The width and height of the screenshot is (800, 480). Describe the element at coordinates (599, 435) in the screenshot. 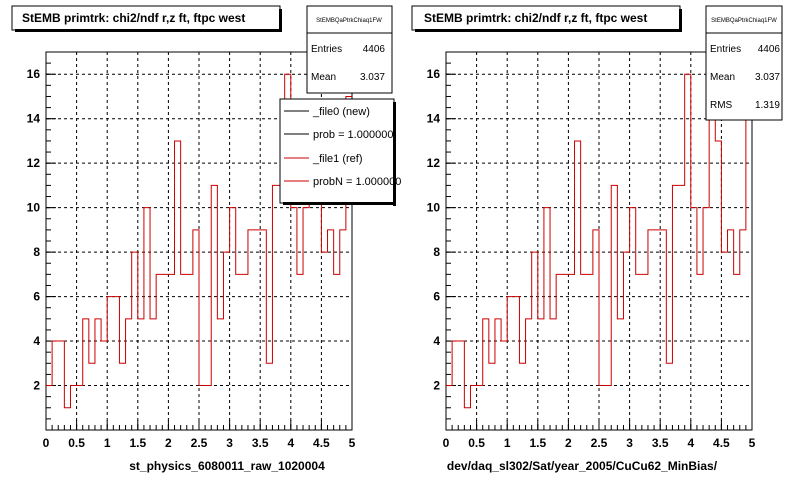

I see `right-x-axis: 0 0.5 1 1.5 2 2.5 3 3.5 4 4.5 5` at that location.